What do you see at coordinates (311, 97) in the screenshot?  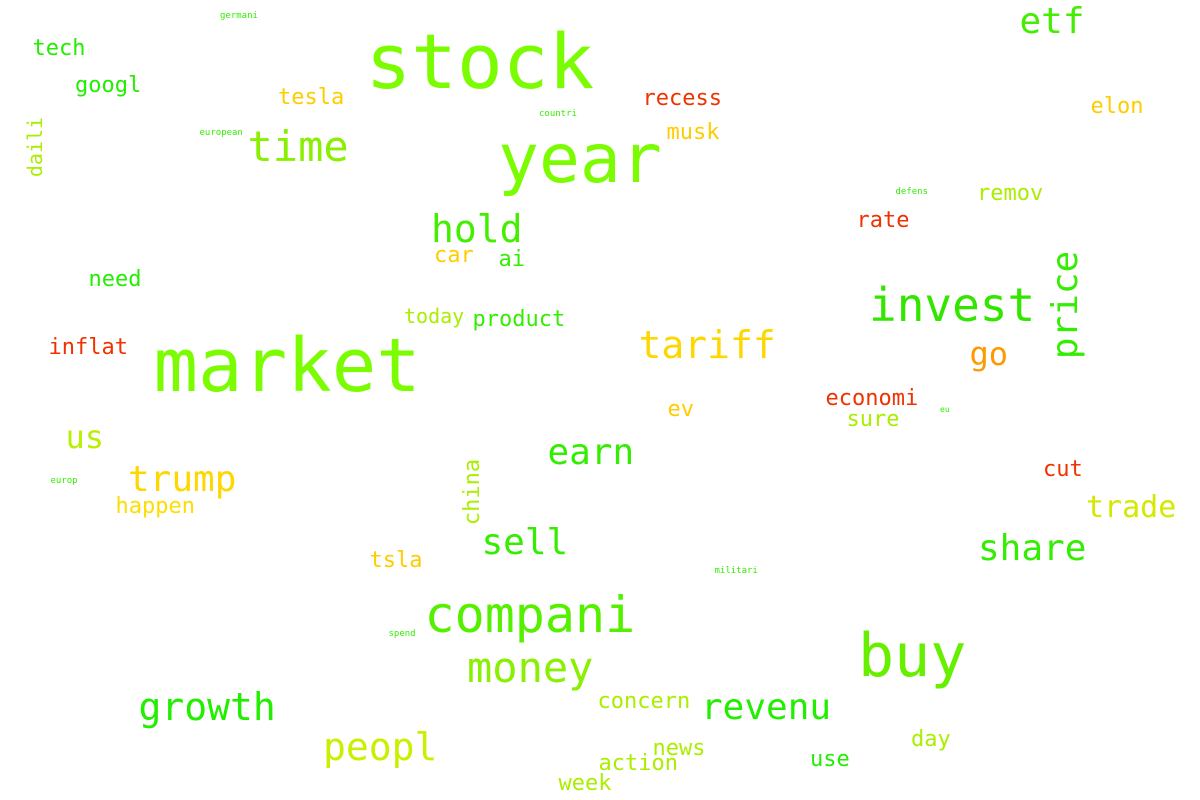 I see `word-tesla: tesla` at bounding box center [311, 97].